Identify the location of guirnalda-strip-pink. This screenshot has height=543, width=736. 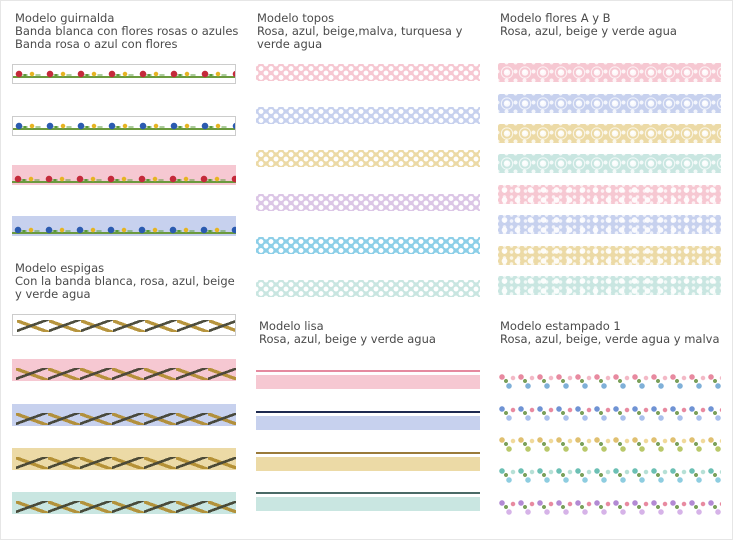
(124, 175).